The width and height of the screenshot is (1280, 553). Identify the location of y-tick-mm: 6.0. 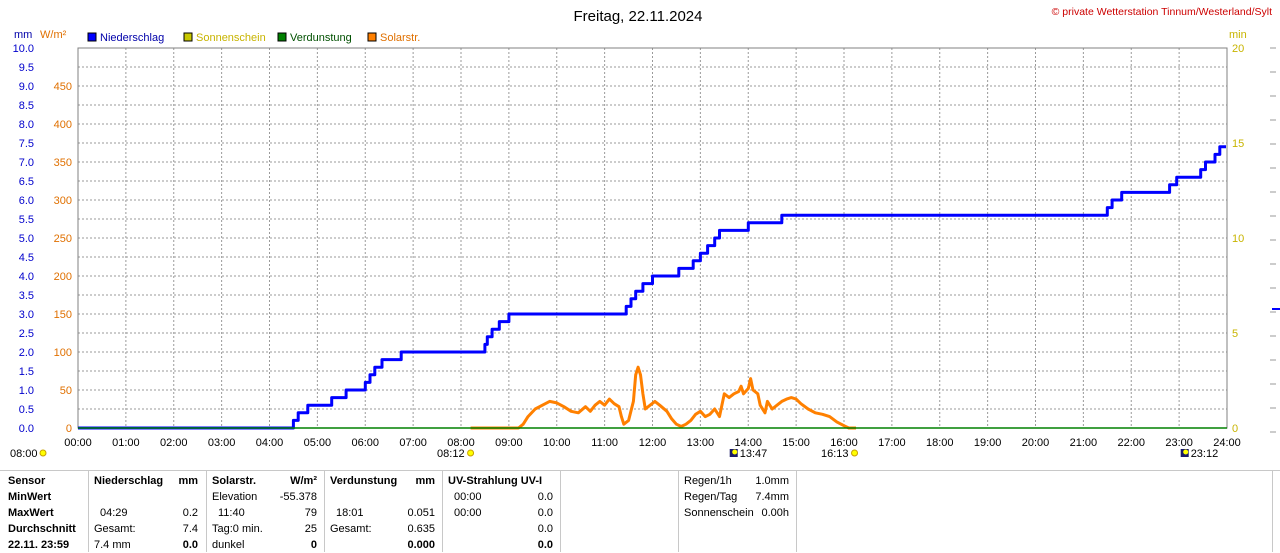
(26, 201).